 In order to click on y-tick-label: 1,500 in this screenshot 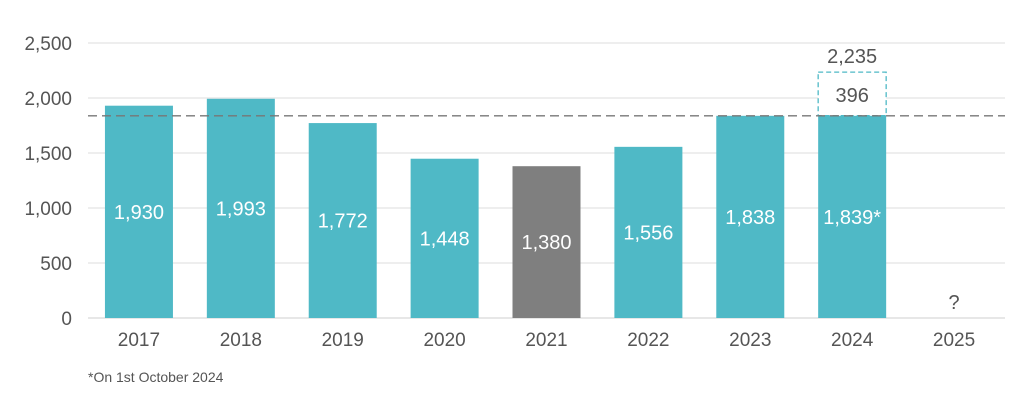, I will do `click(48, 154)`.